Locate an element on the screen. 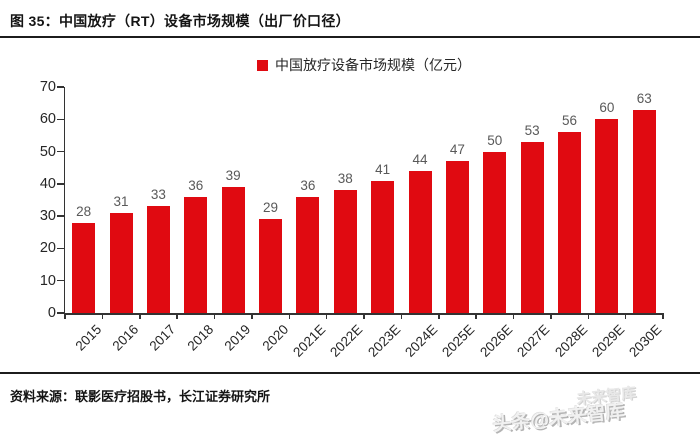 The height and width of the screenshot is (437, 700). y-tick-label: 20 is located at coordinates (47, 248).